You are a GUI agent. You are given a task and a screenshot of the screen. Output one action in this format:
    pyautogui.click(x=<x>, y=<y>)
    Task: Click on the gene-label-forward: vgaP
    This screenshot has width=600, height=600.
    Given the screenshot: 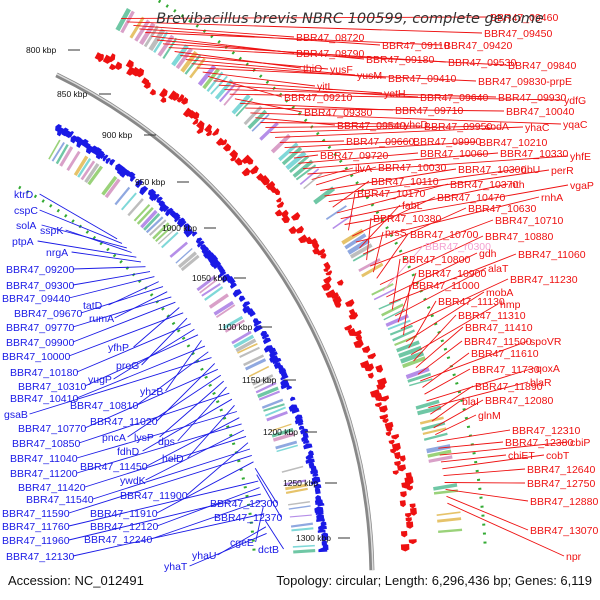 What is the action you would take?
    pyautogui.click(x=582, y=186)
    